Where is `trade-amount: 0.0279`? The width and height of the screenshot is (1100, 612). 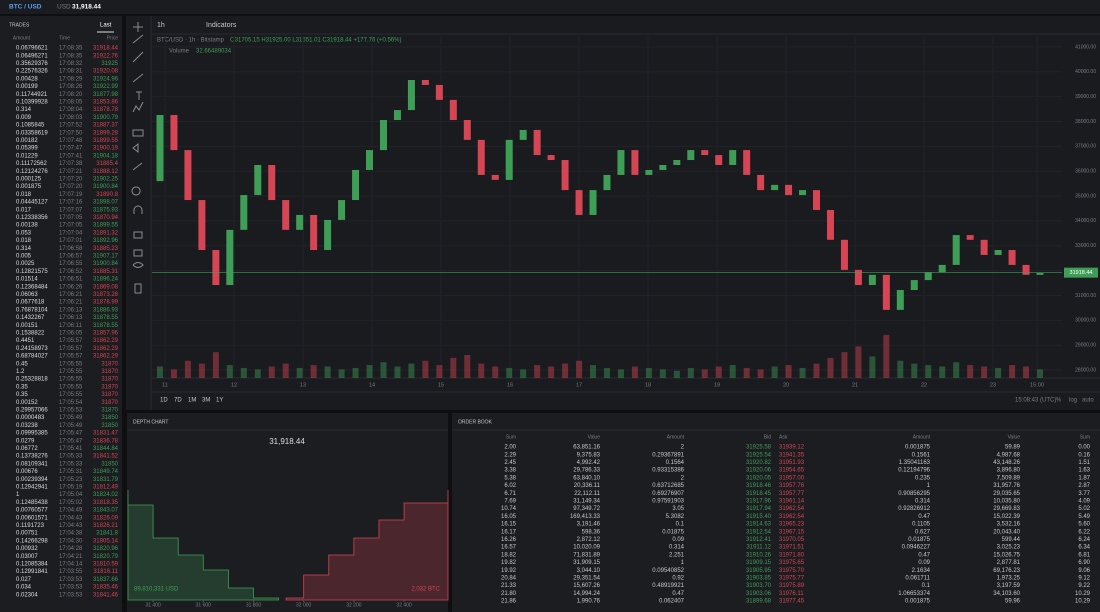 trade-amount: 0.0279 is located at coordinates (25, 441).